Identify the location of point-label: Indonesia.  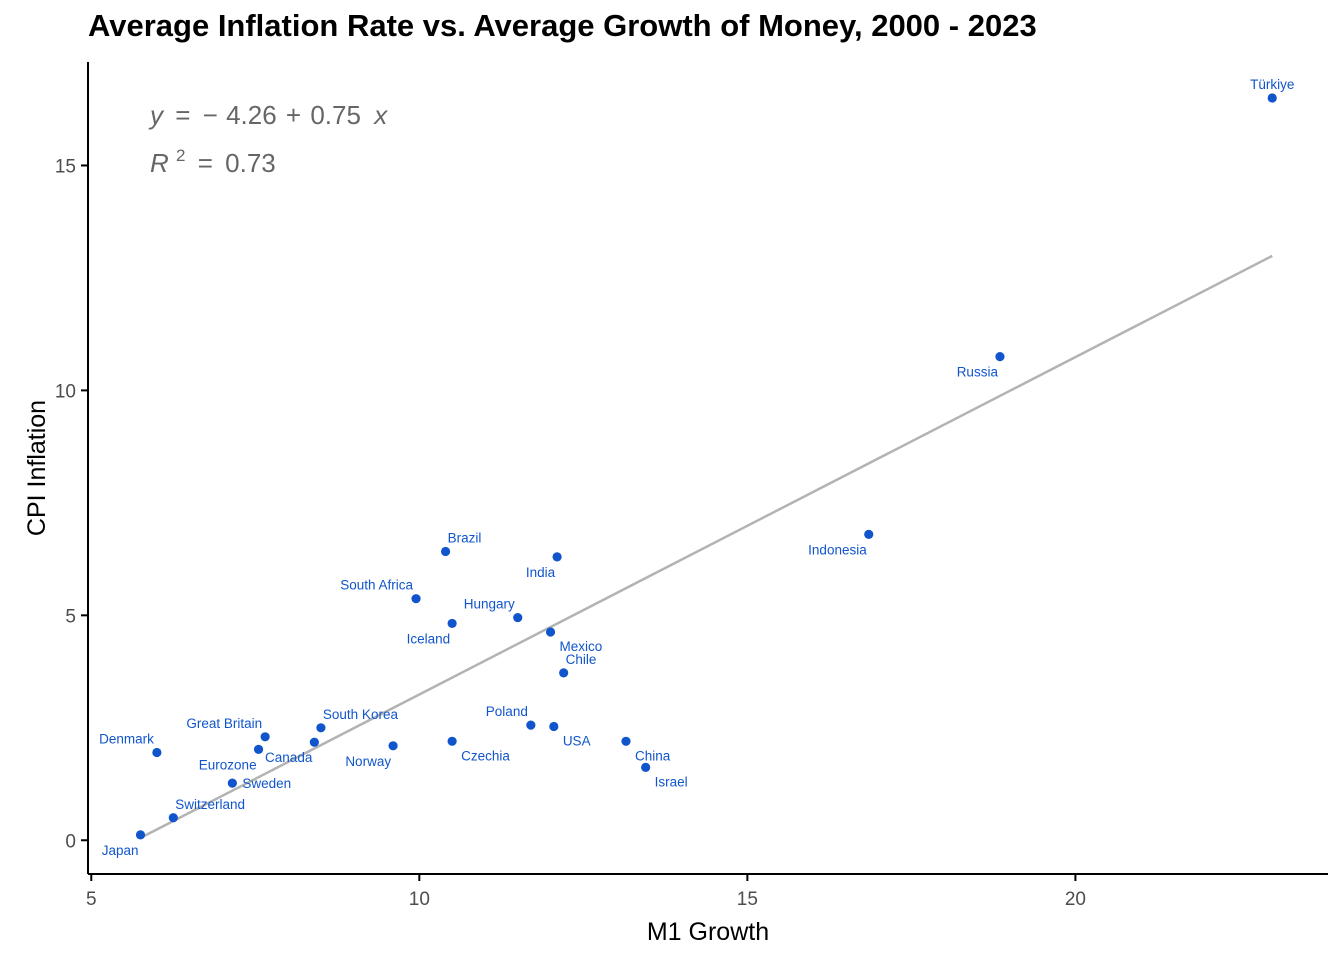
(837, 549).